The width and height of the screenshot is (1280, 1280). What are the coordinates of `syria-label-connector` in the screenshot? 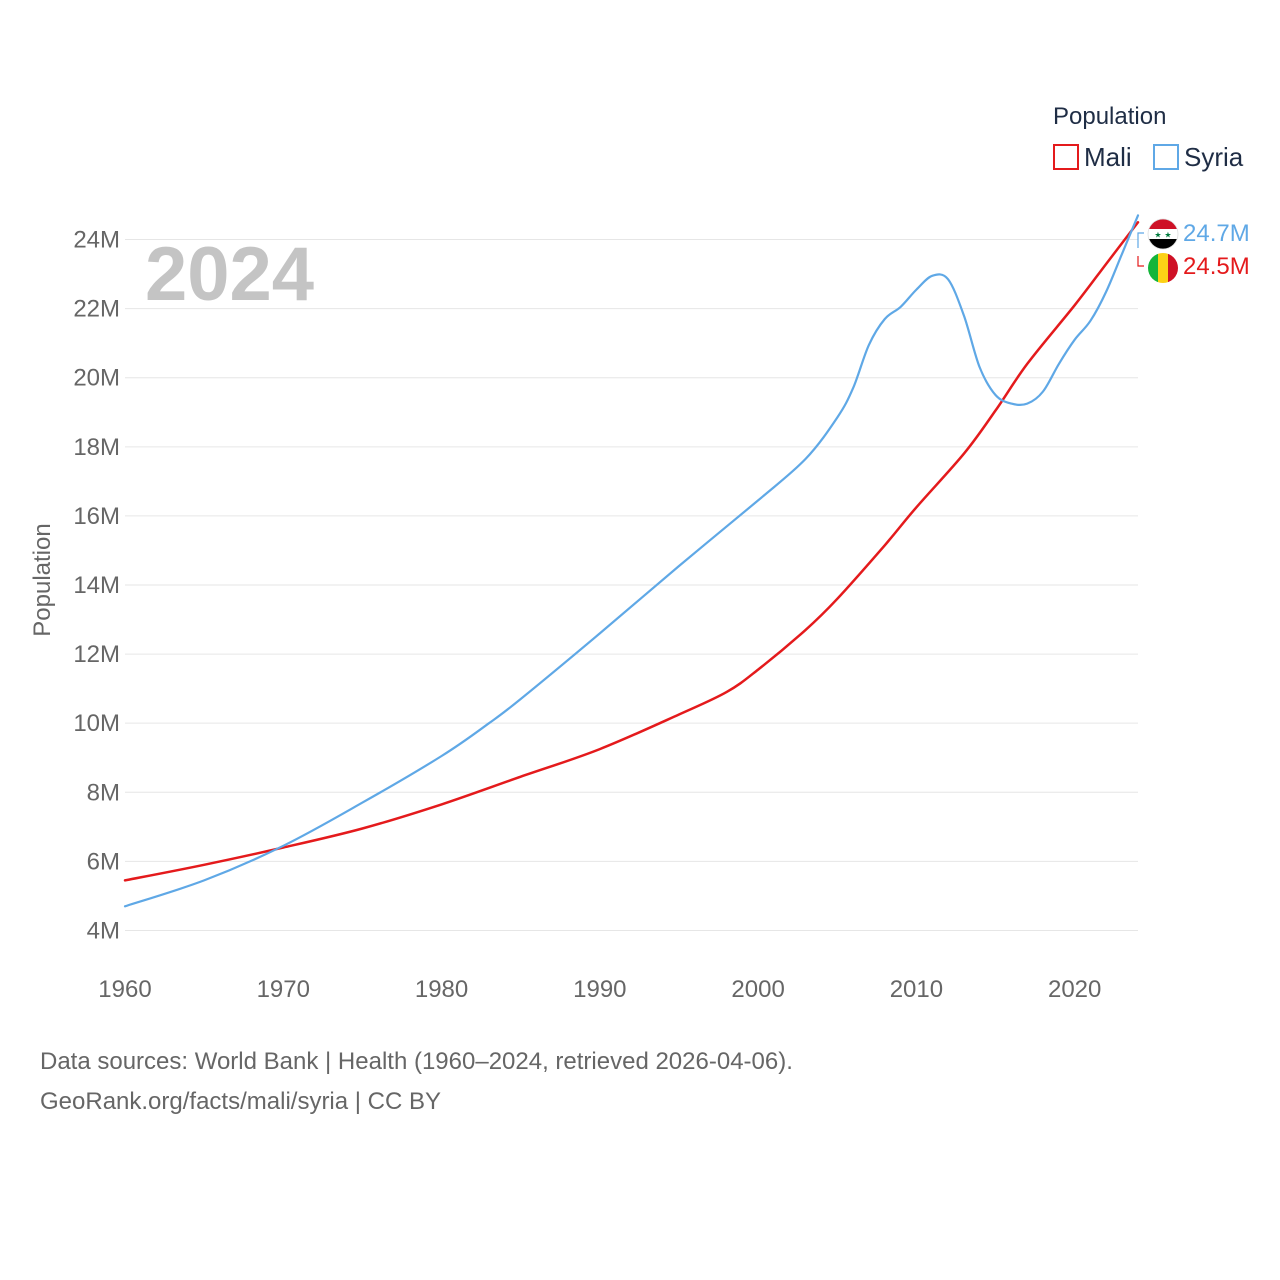 It's located at (1140, 240).